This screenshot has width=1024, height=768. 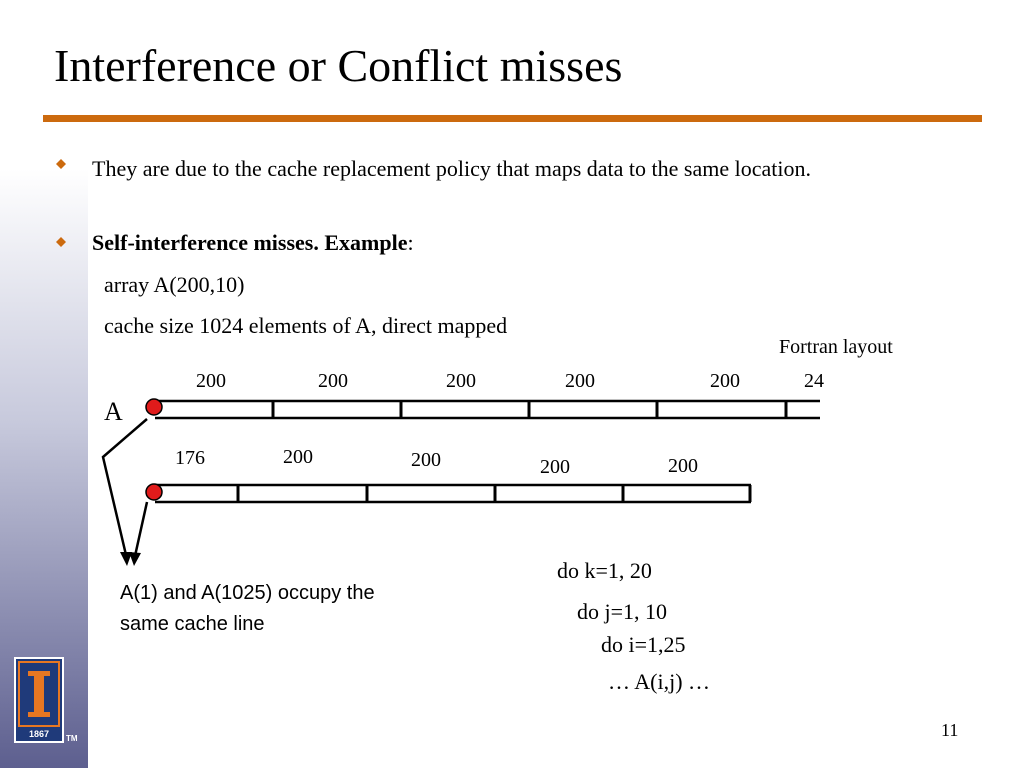 What do you see at coordinates (190, 458) in the screenshot?
I see `row2-segment-label: 176` at bounding box center [190, 458].